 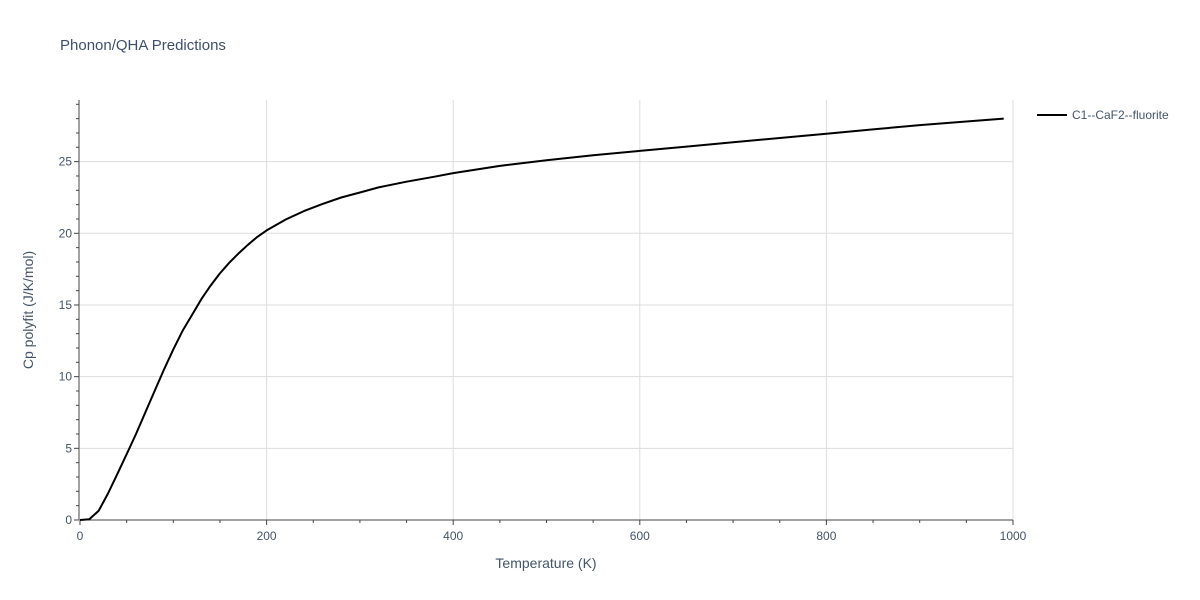 I want to click on chart-title: Phonon/QHA Predictions, so click(x=143, y=45).